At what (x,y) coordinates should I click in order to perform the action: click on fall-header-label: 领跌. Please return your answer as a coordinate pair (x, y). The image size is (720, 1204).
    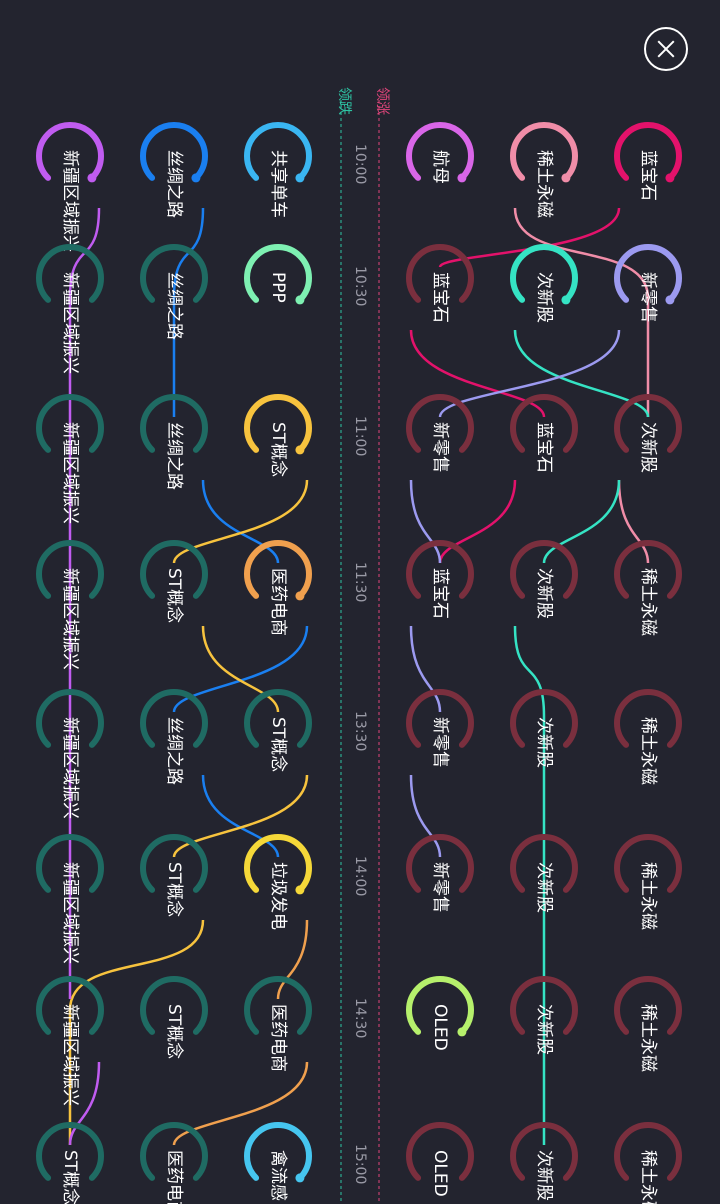
    Looking at the image, I should click on (344, 101).